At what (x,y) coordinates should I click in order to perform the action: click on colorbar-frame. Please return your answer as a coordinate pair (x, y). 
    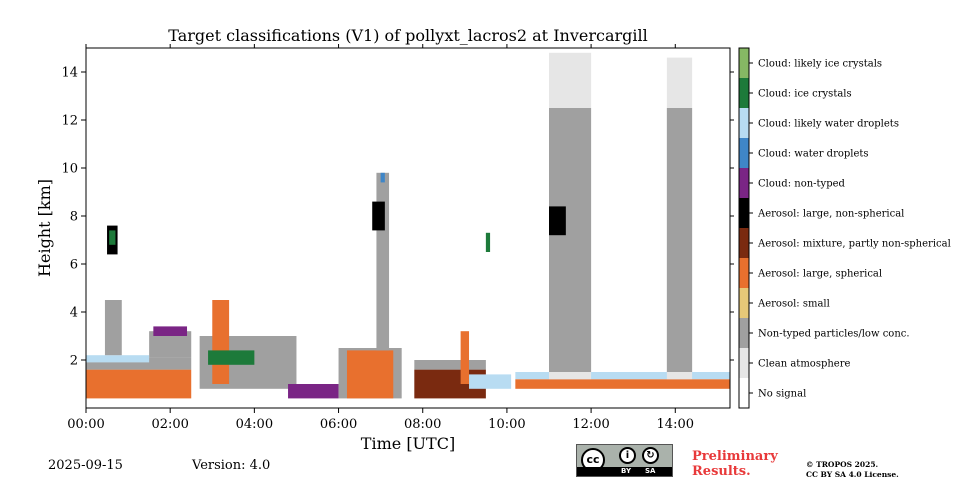
    Looking at the image, I should click on (744, 228).